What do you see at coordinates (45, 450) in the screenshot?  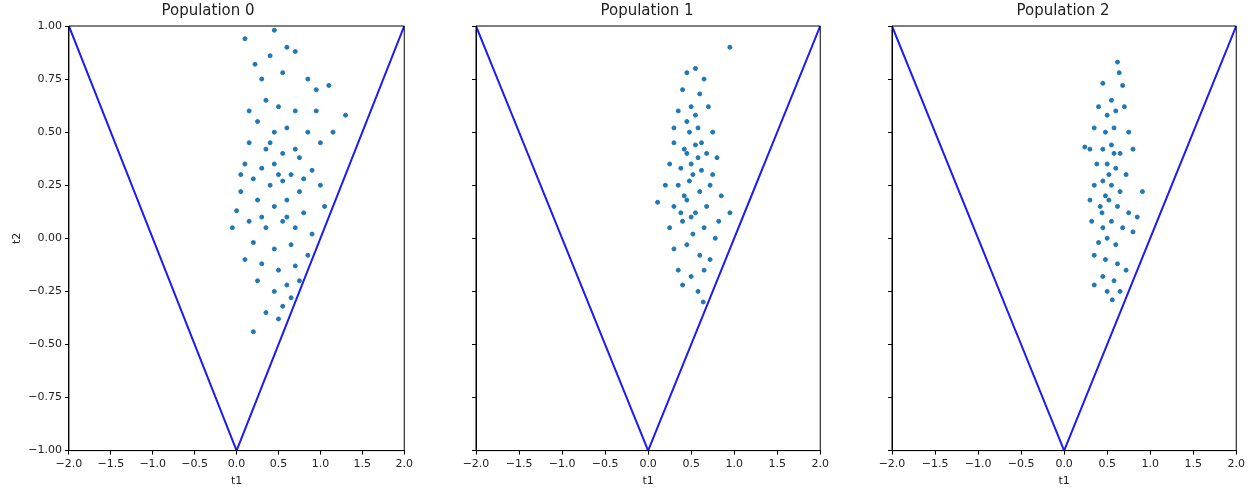 I see `y-tick-label: −1.00` at bounding box center [45, 450].